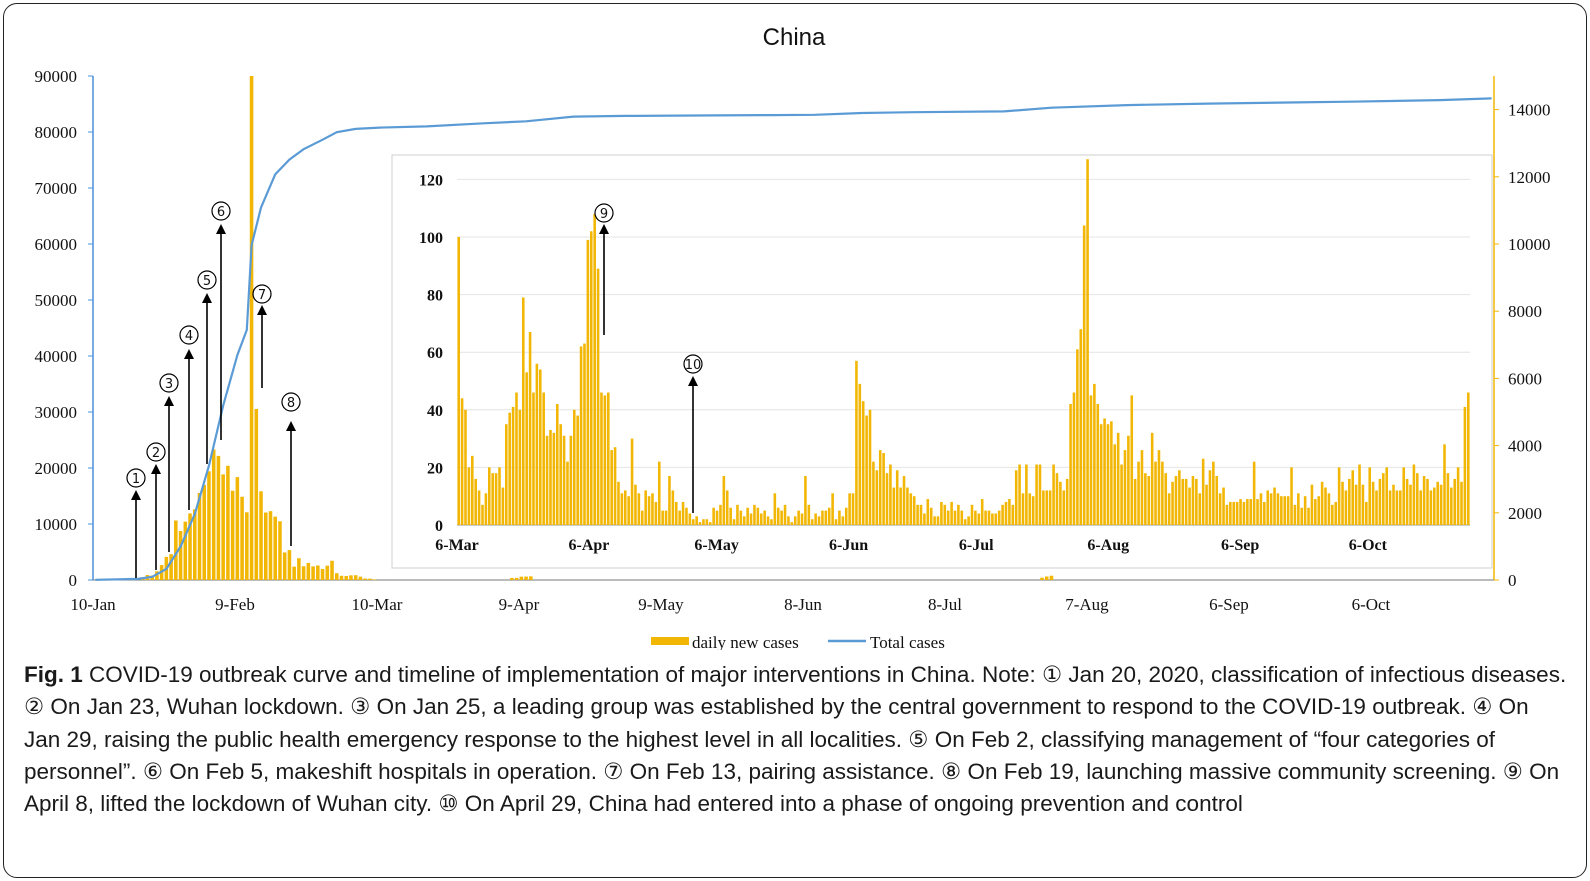 This screenshot has width=1590, height=881. Describe the element at coordinates (56, 524) in the screenshot. I see `left-y-tick: 10000` at that location.